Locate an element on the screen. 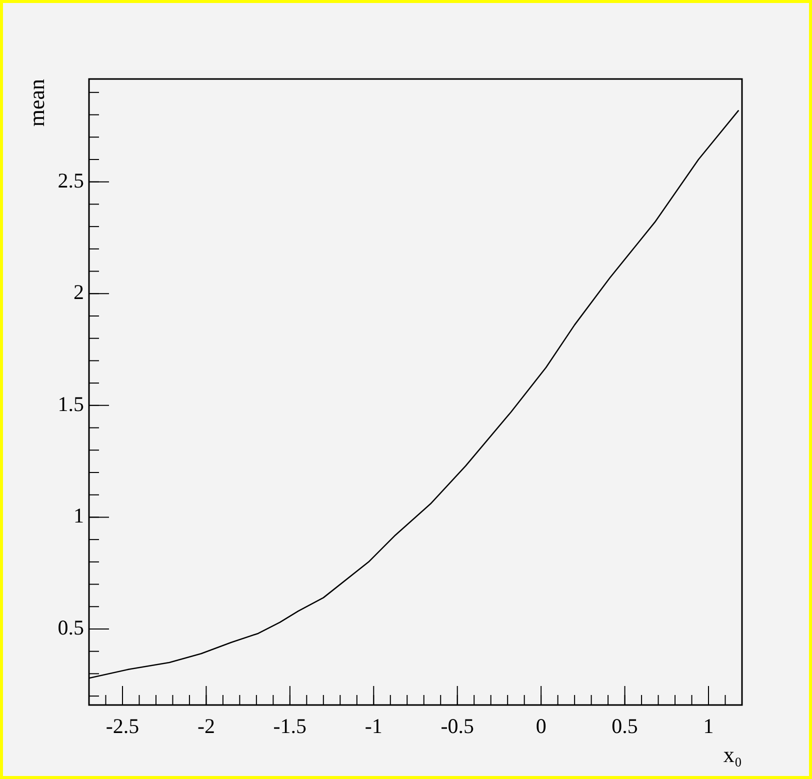  y-tick-label: 0.5 is located at coordinates (71, 628).